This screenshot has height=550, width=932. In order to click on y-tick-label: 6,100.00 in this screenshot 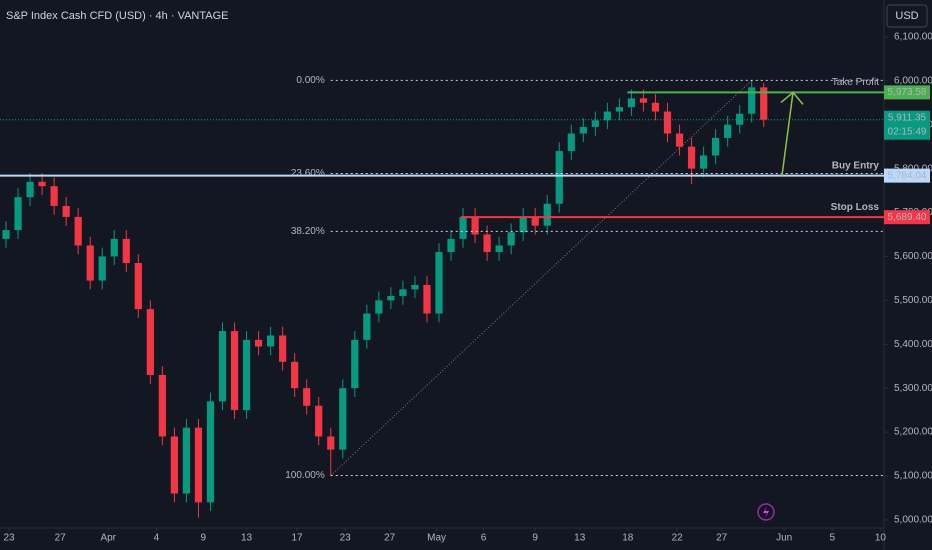, I will do `click(913, 37)`.